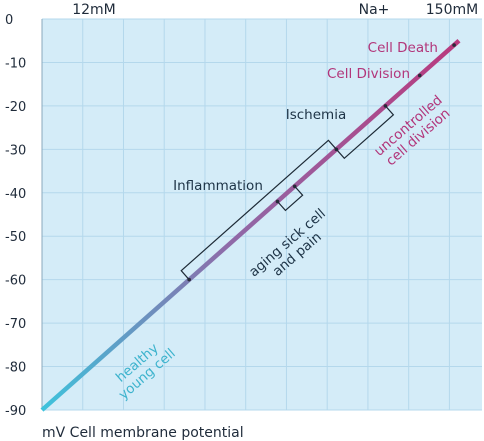  What do you see at coordinates (15, 150) in the screenshot?
I see `y-tick-label: -30` at bounding box center [15, 150].